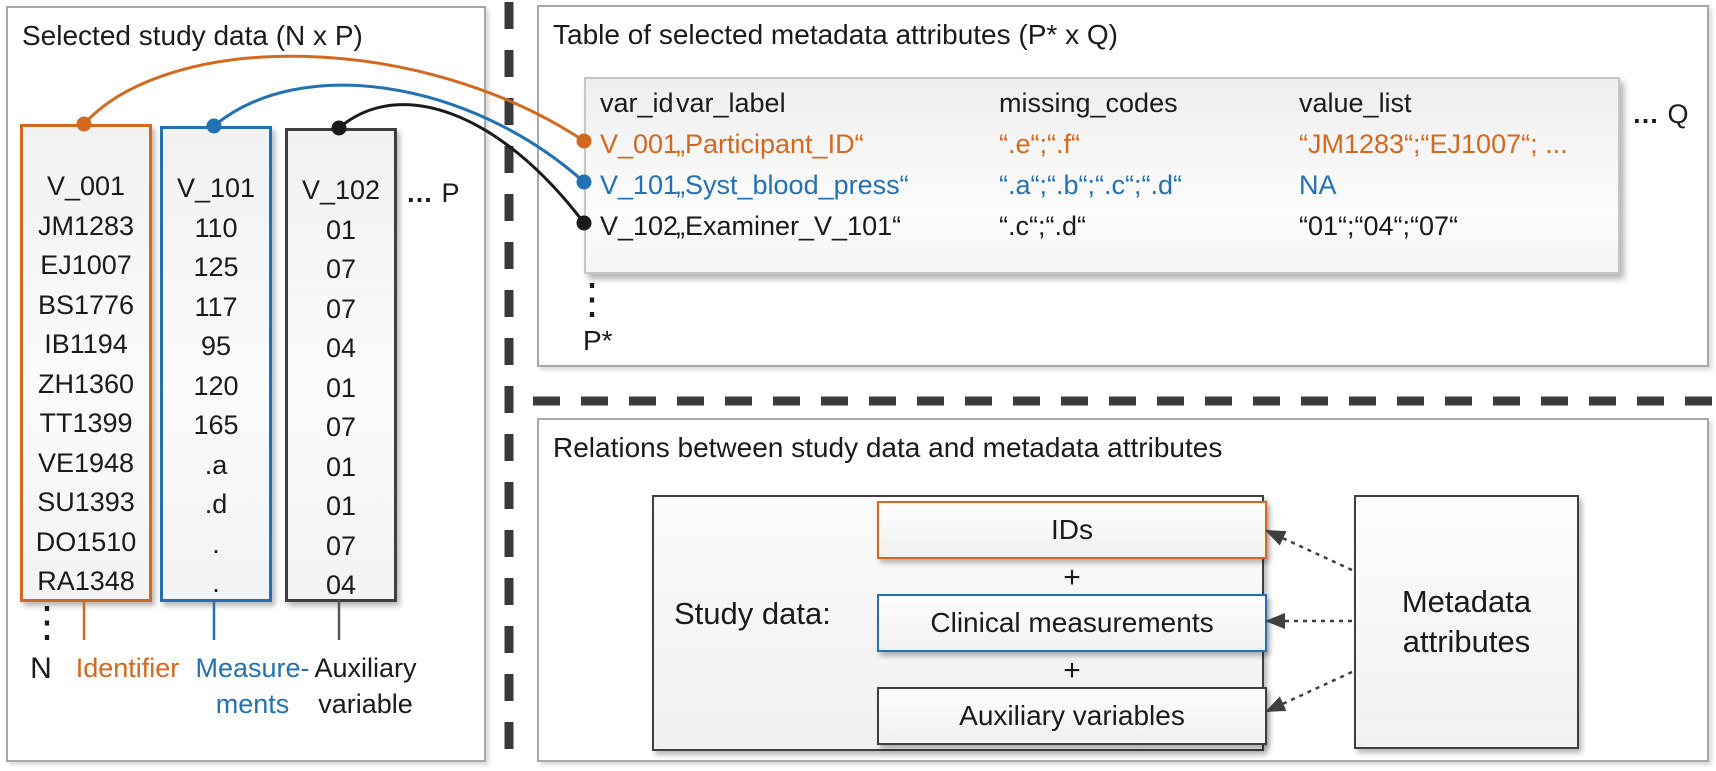  Describe the element at coordinates (86, 186) in the screenshot. I see `column-header-v001: V_001` at that location.